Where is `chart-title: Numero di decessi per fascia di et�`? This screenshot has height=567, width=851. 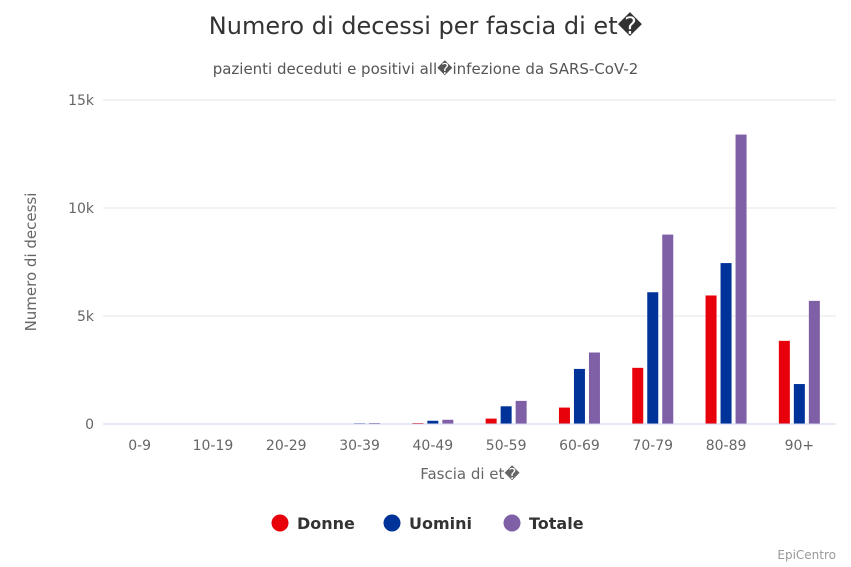 chart-title: Numero di decessi per fascia di et� is located at coordinates (426, 26).